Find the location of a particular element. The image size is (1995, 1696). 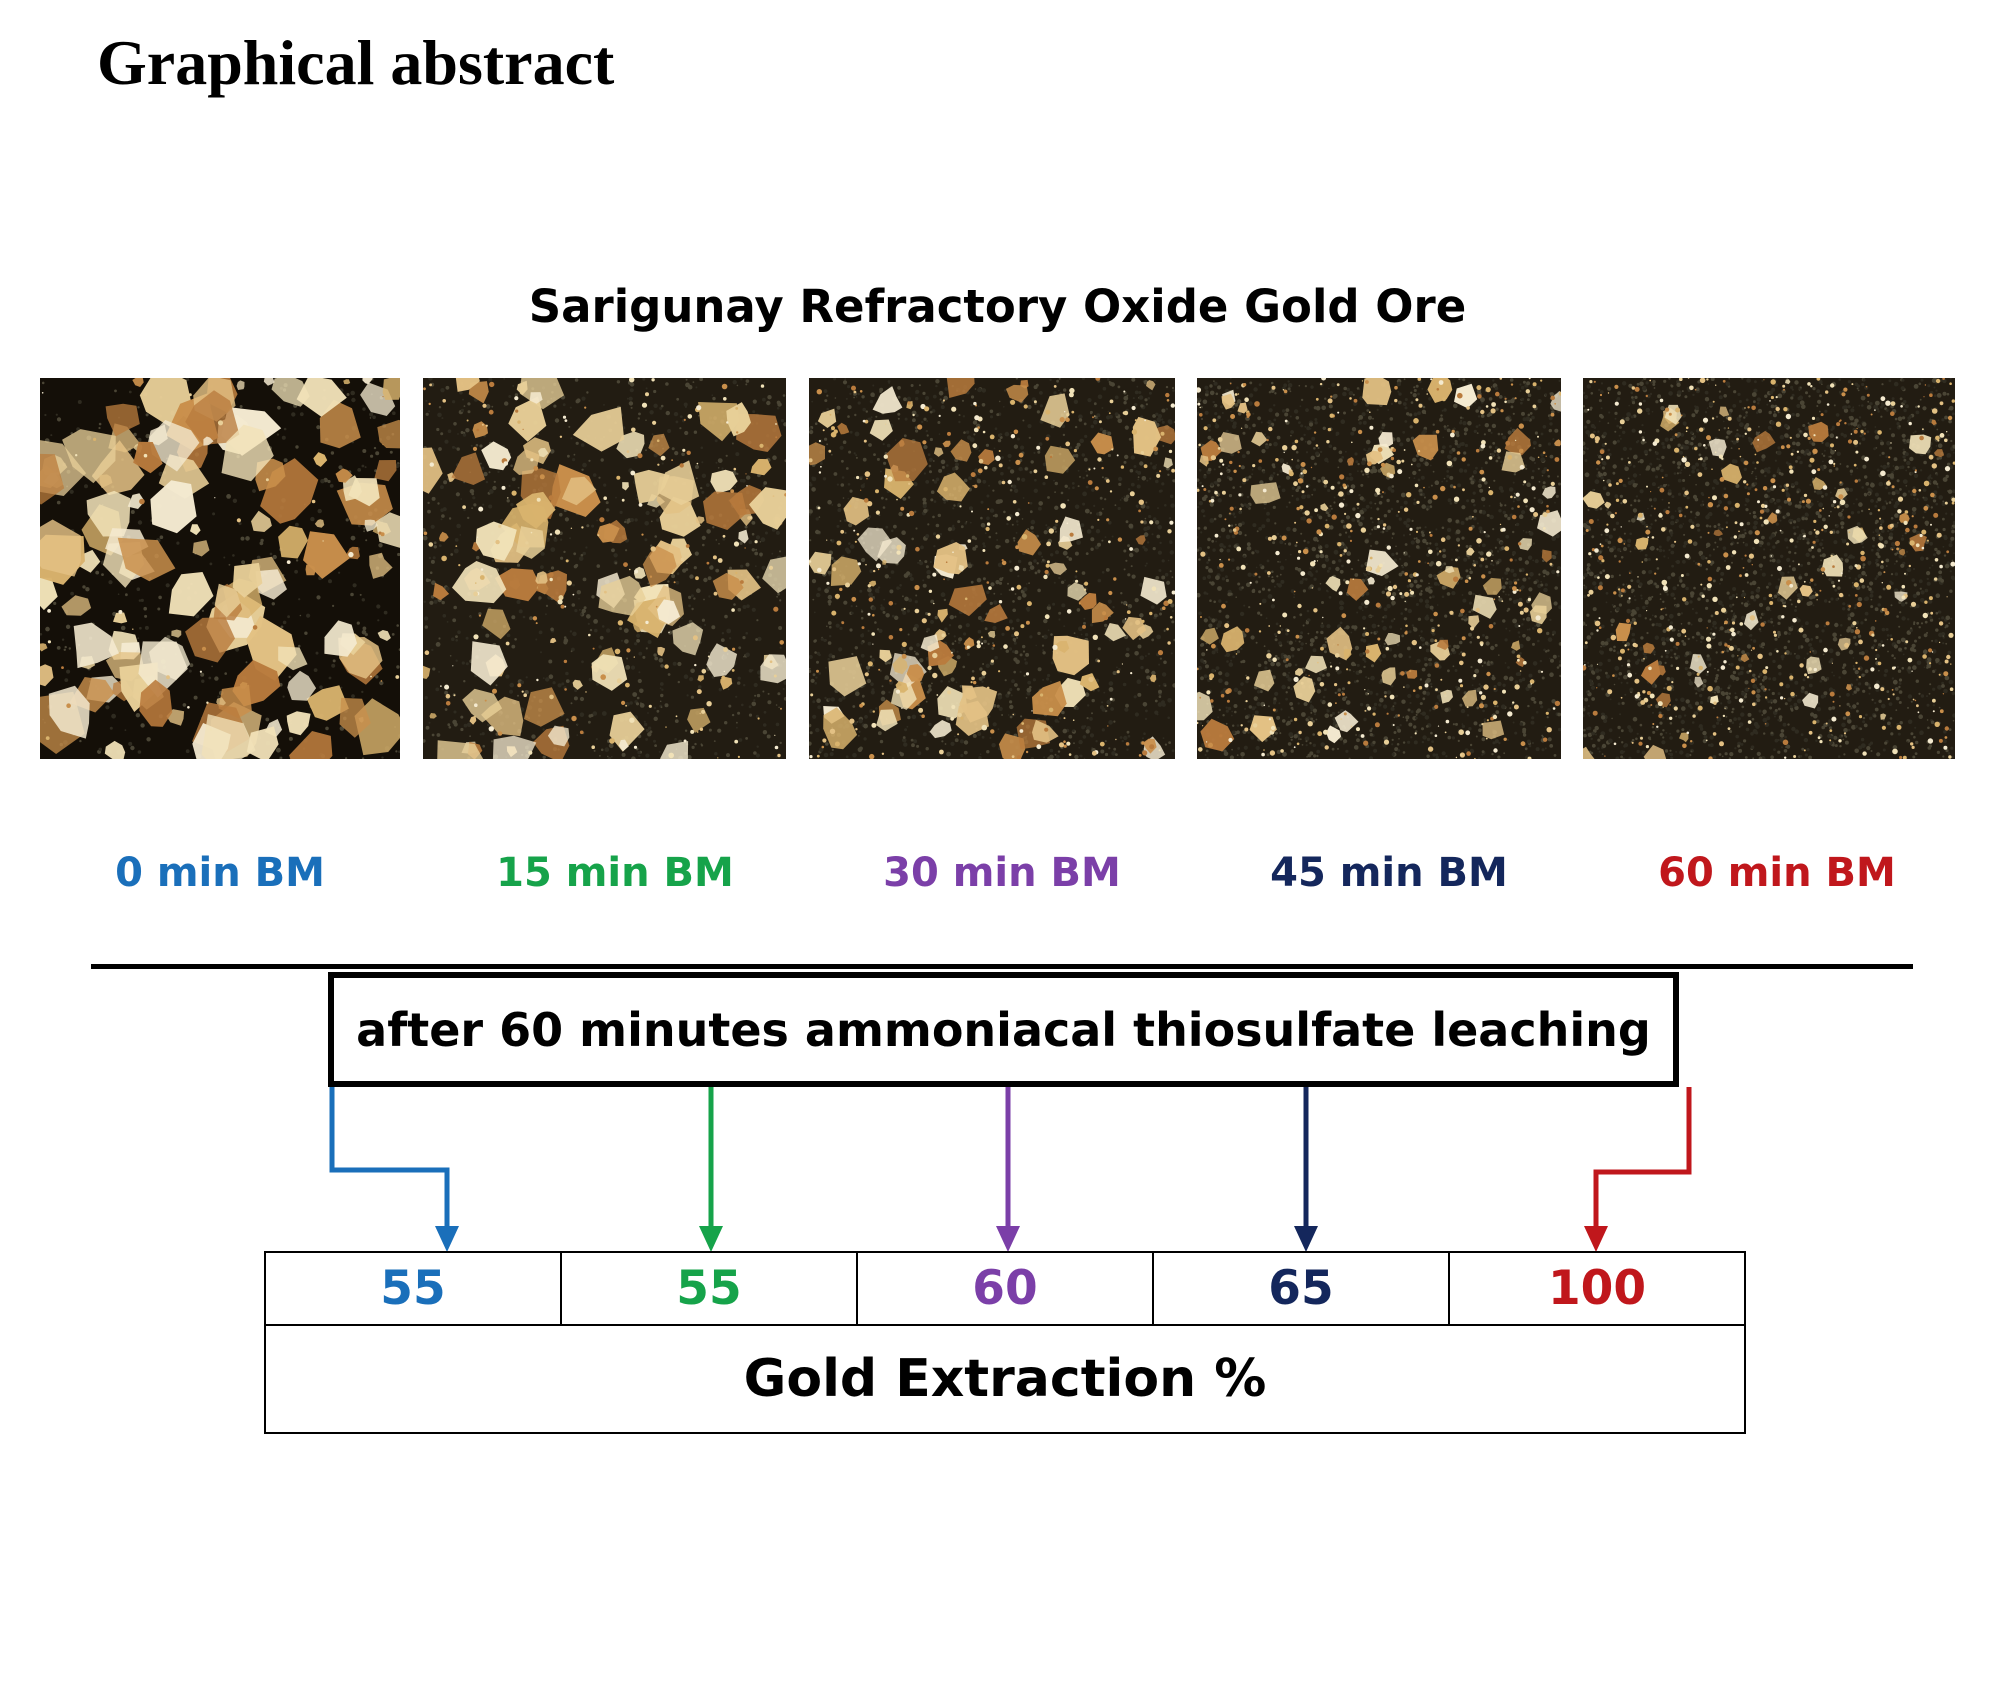

flow-arrowhead-45-min is located at coordinates (1306, 1239).